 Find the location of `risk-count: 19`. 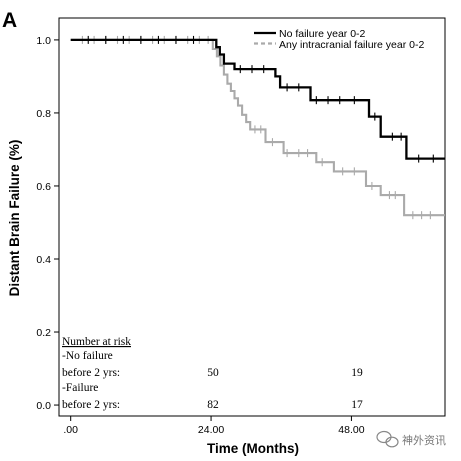

risk-count: 19 is located at coordinates (357, 373).